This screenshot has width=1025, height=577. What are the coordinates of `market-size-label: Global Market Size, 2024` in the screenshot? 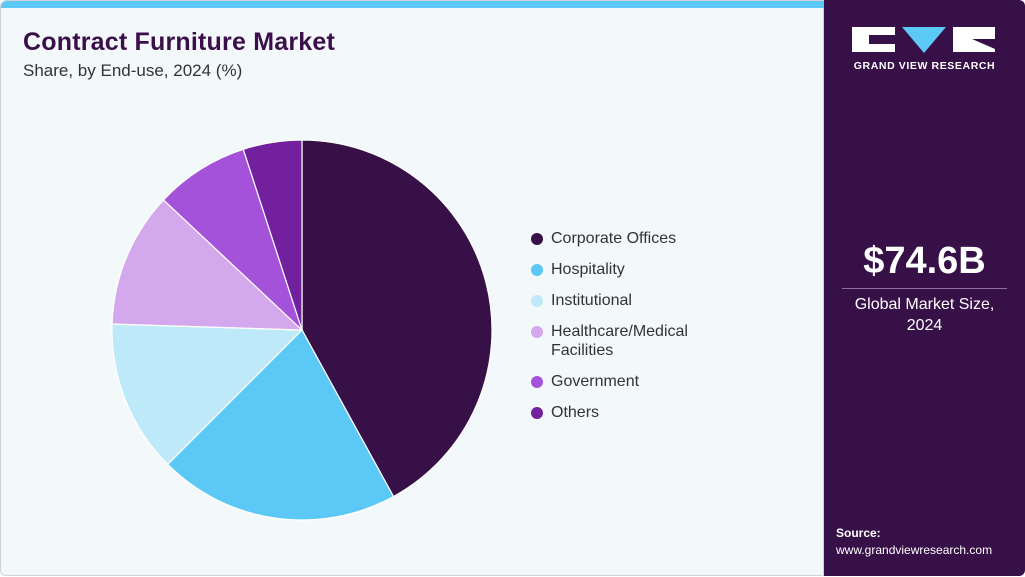 It's located at (924, 315).